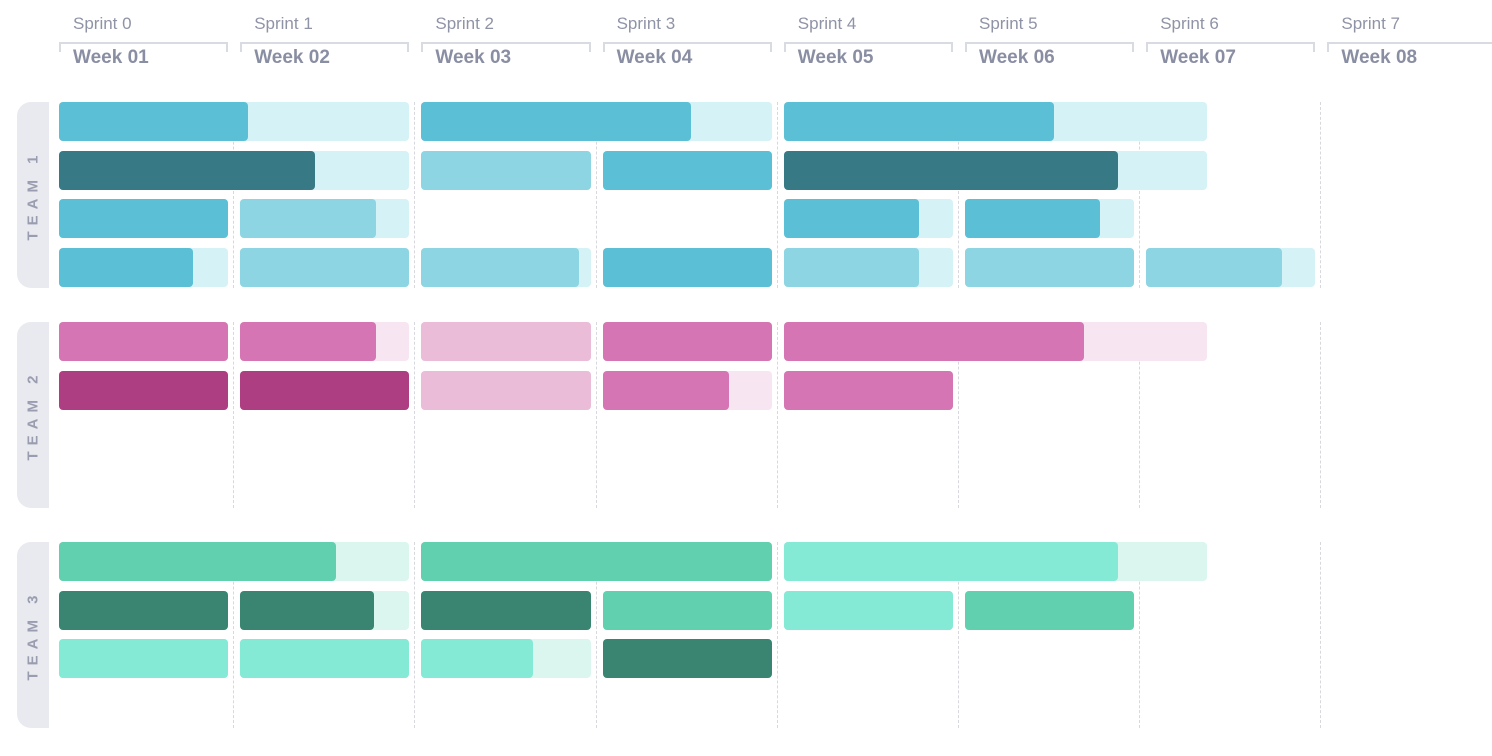  What do you see at coordinates (827, 23) in the screenshot?
I see `sprint-label: Sprint 4` at bounding box center [827, 23].